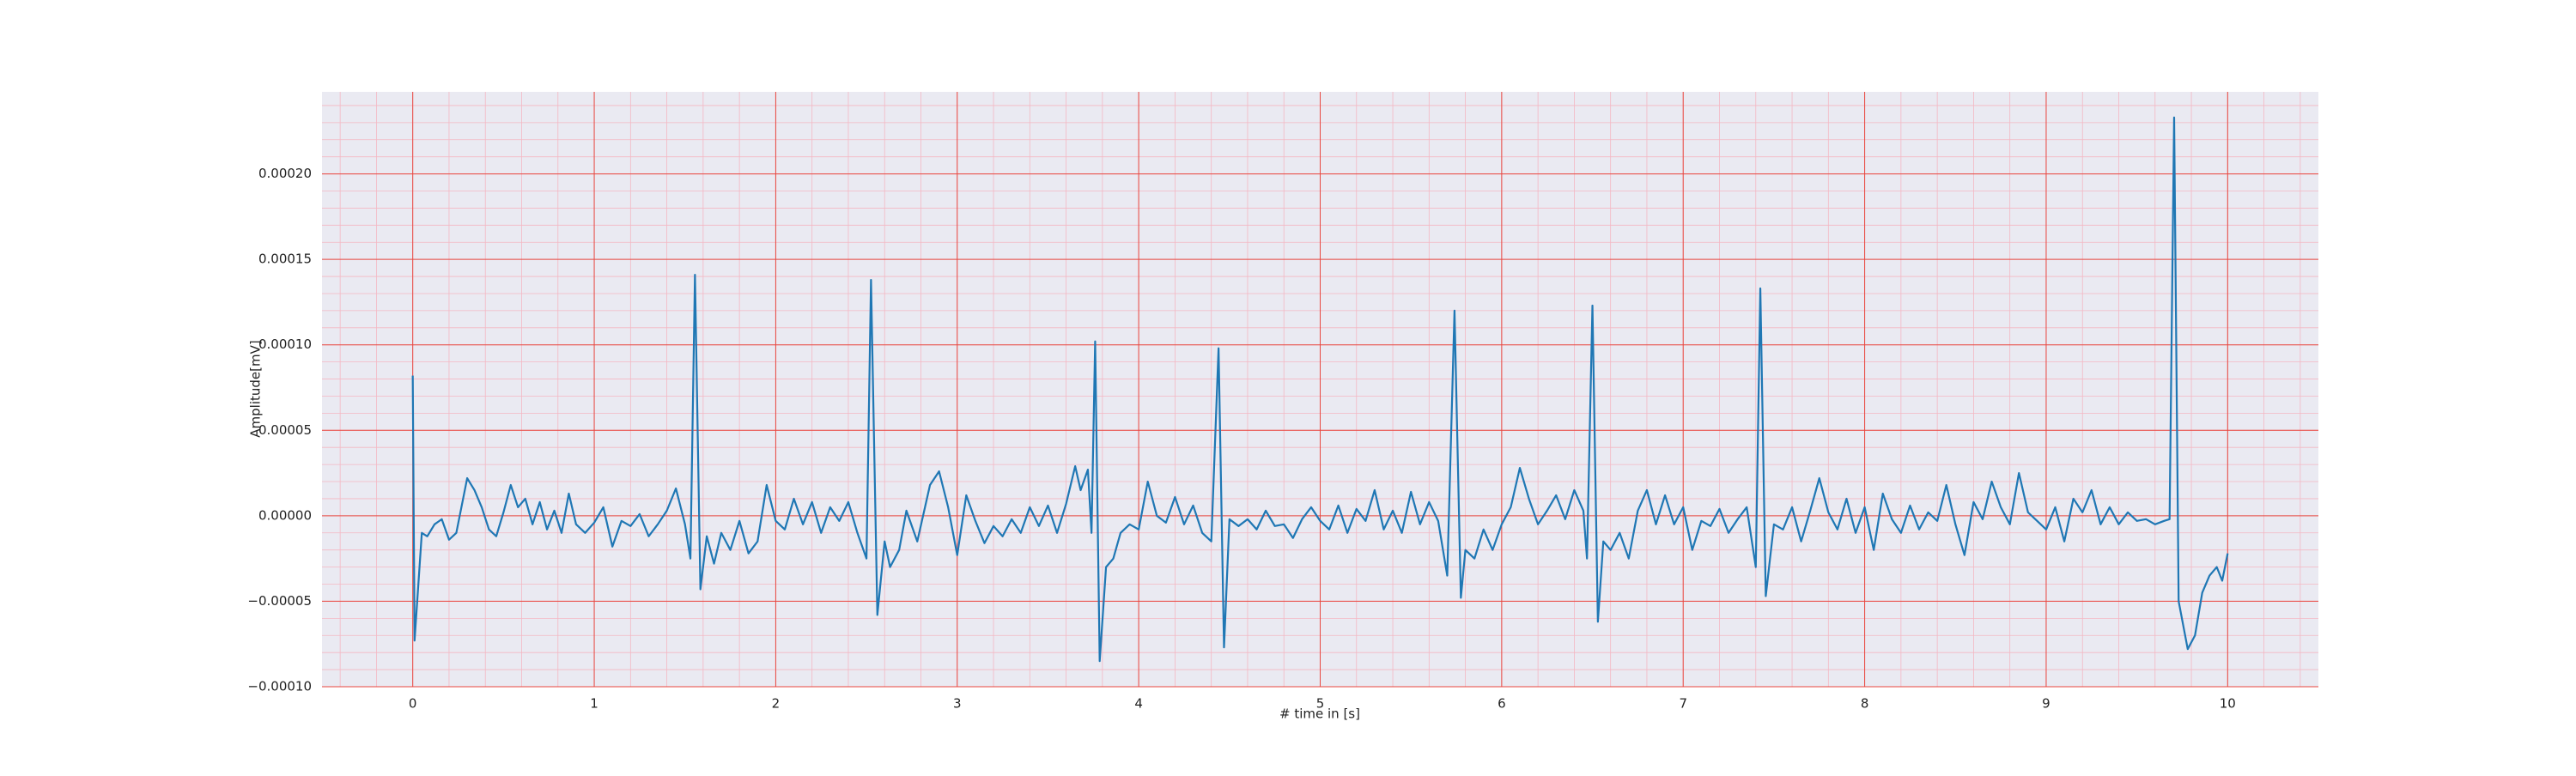  I want to click on y-tick-label: 0.00015, so click(285, 260).